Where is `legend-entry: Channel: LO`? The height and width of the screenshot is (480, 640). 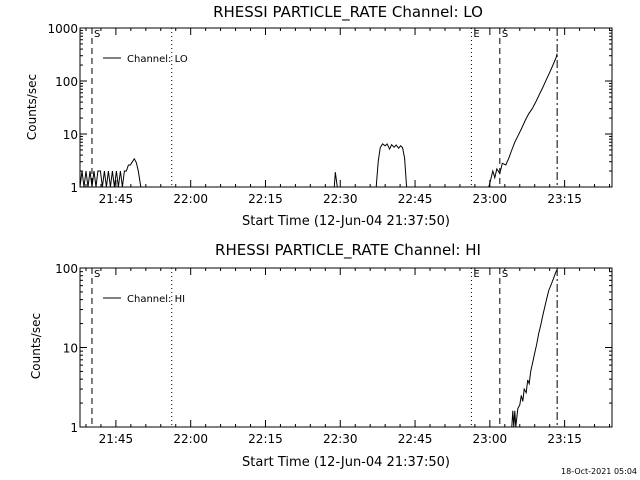
legend-entry: Channel: LO is located at coordinates (157, 59).